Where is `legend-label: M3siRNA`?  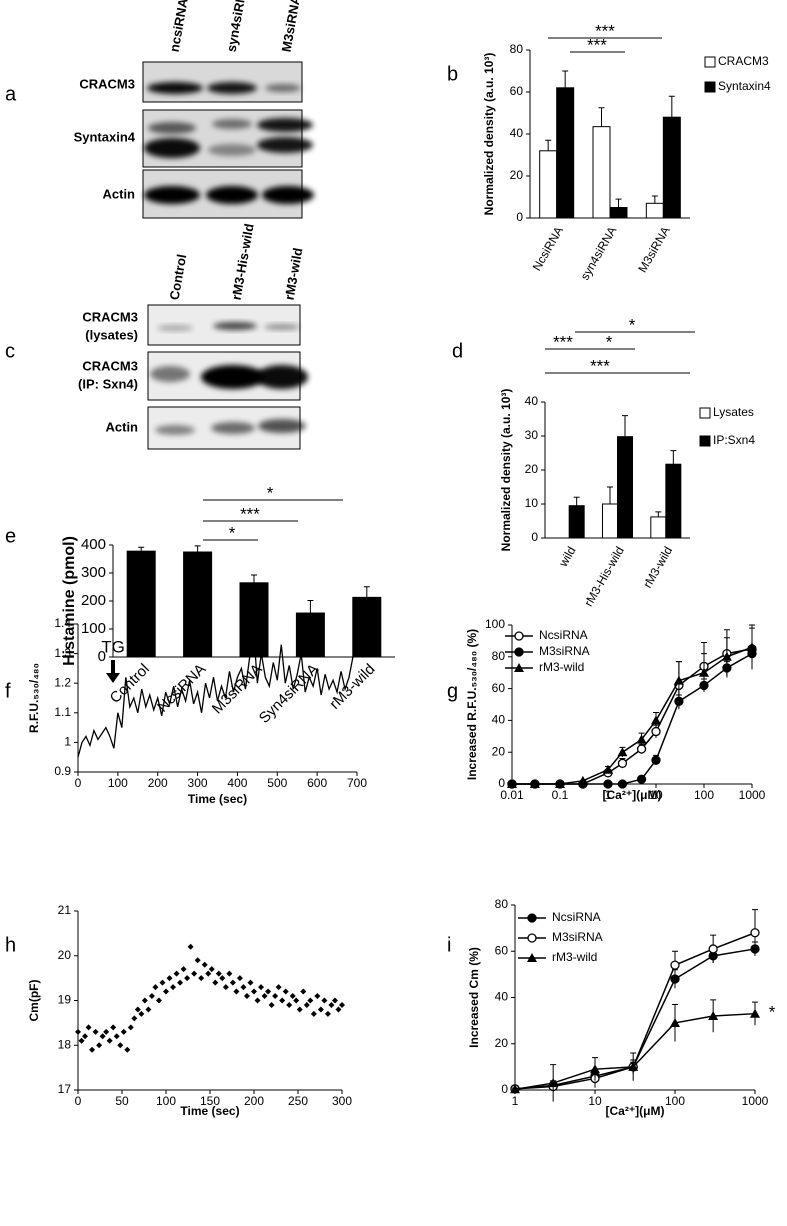 legend-label: M3siRNA is located at coordinates (564, 651).